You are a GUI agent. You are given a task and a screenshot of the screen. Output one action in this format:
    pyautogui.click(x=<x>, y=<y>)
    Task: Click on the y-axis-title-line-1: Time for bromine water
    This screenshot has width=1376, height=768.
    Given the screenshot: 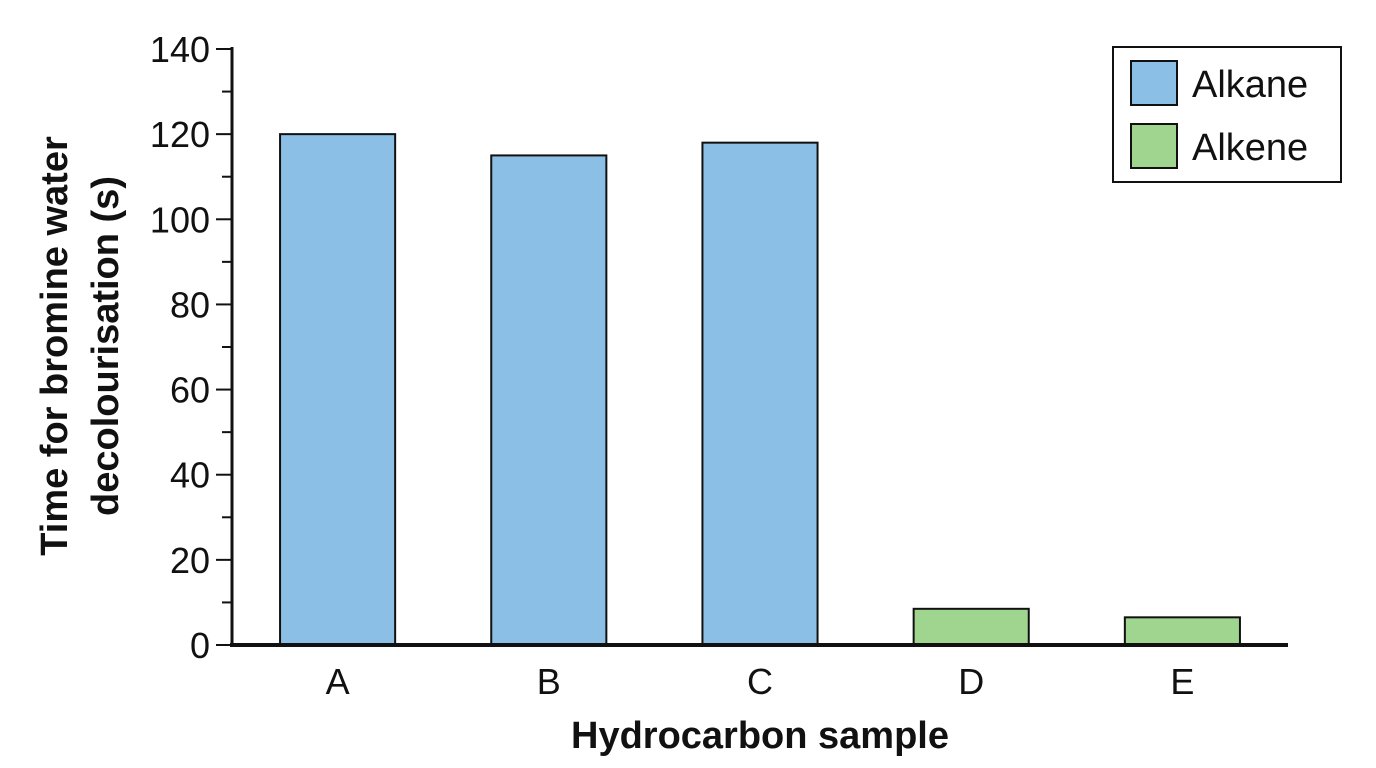 What is the action you would take?
    pyautogui.click(x=55, y=346)
    